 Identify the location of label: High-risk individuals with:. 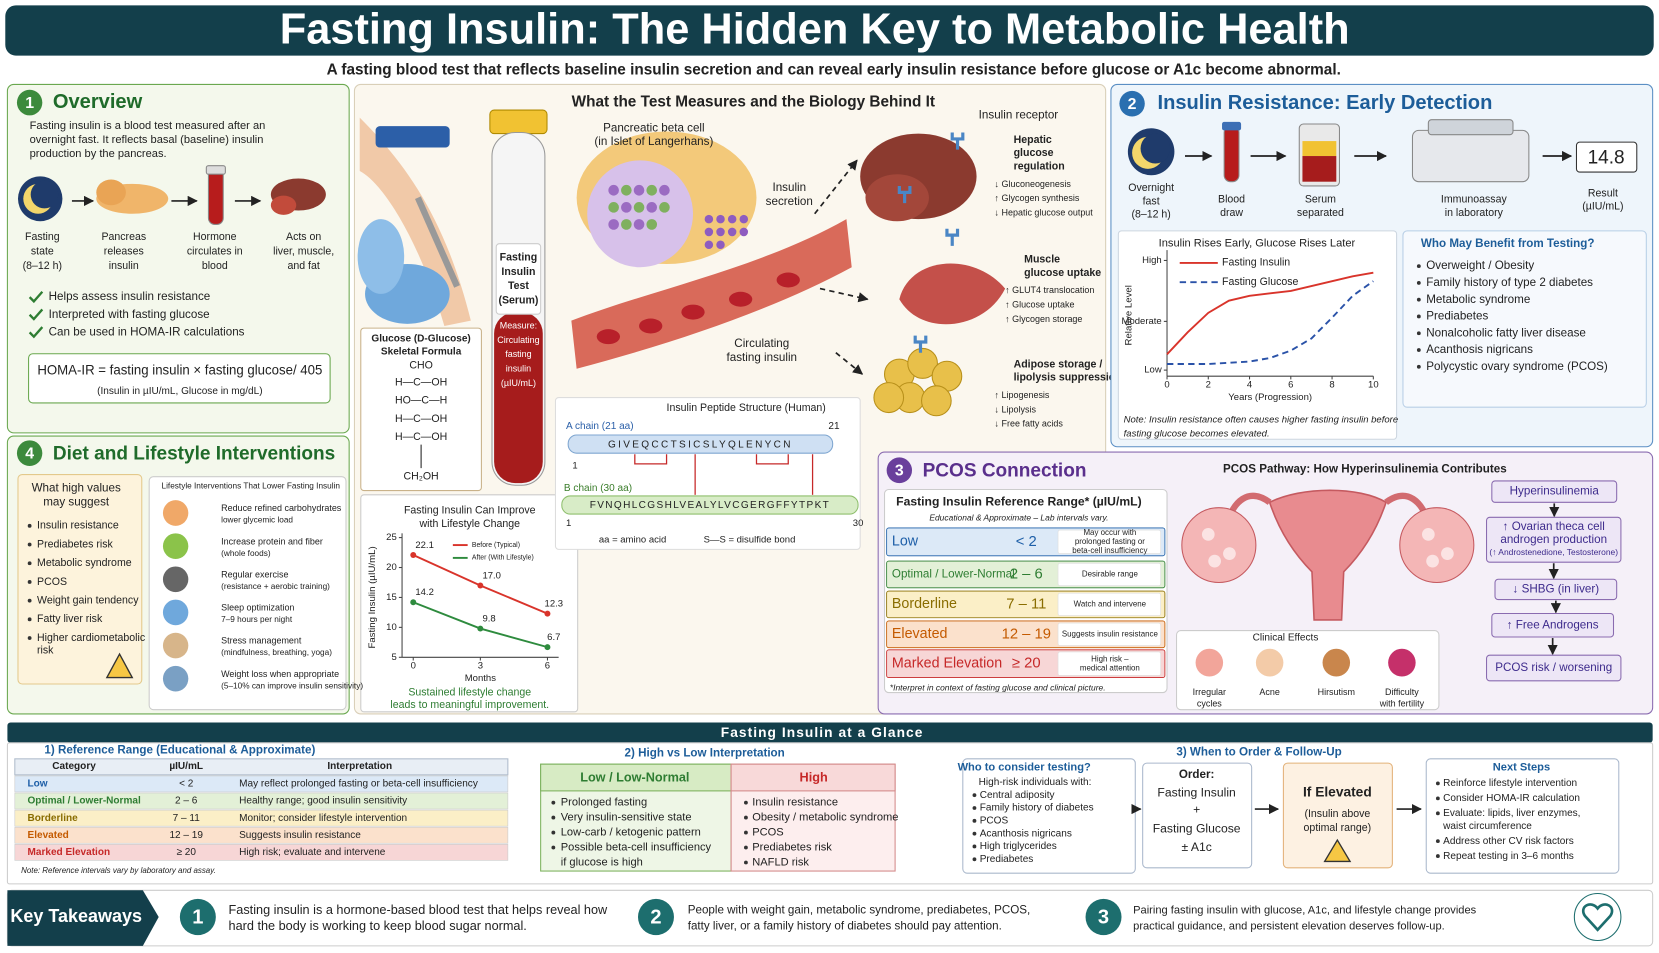
(1035, 782).